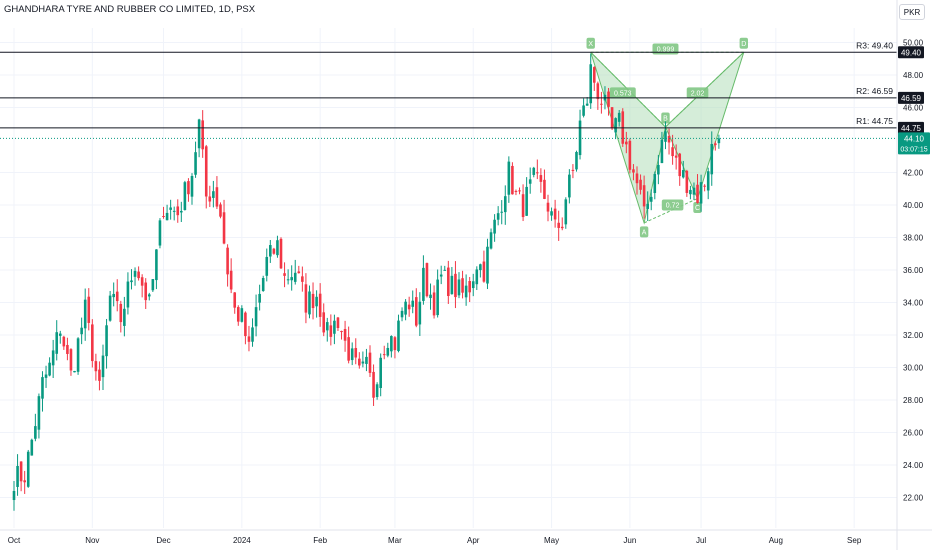 The image size is (932, 550). What do you see at coordinates (590, 44) in the screenshot?
I see `pattern-point-x: X` at bounding box center [590, 44].